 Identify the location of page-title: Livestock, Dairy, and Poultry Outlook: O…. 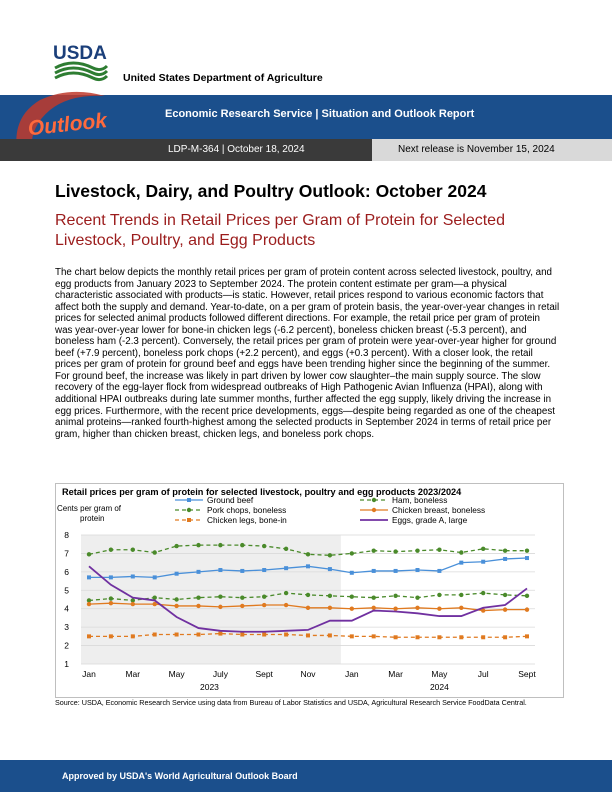
(271, 191).